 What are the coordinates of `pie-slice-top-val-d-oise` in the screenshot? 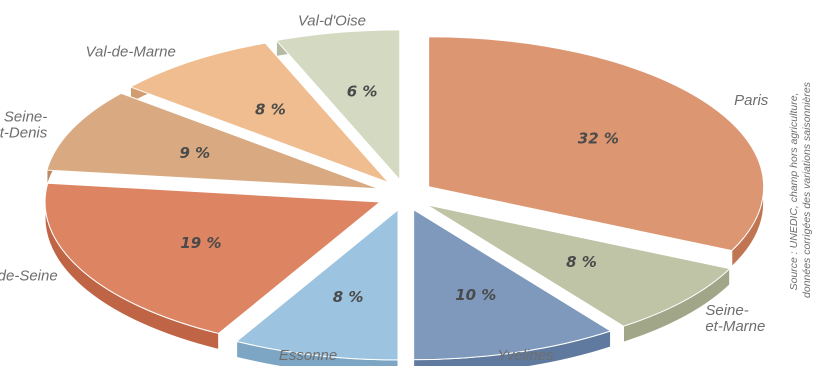 It's located at (338, 105).